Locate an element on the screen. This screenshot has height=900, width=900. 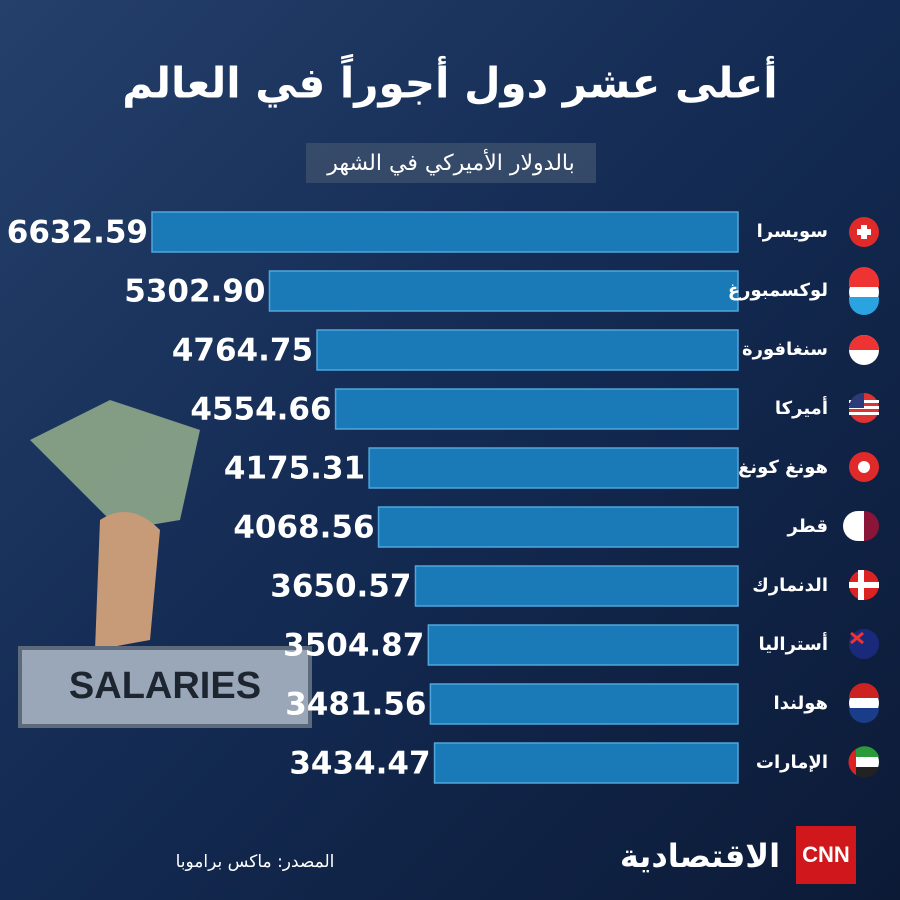
money-illustration is located at coordinates (115, 525).